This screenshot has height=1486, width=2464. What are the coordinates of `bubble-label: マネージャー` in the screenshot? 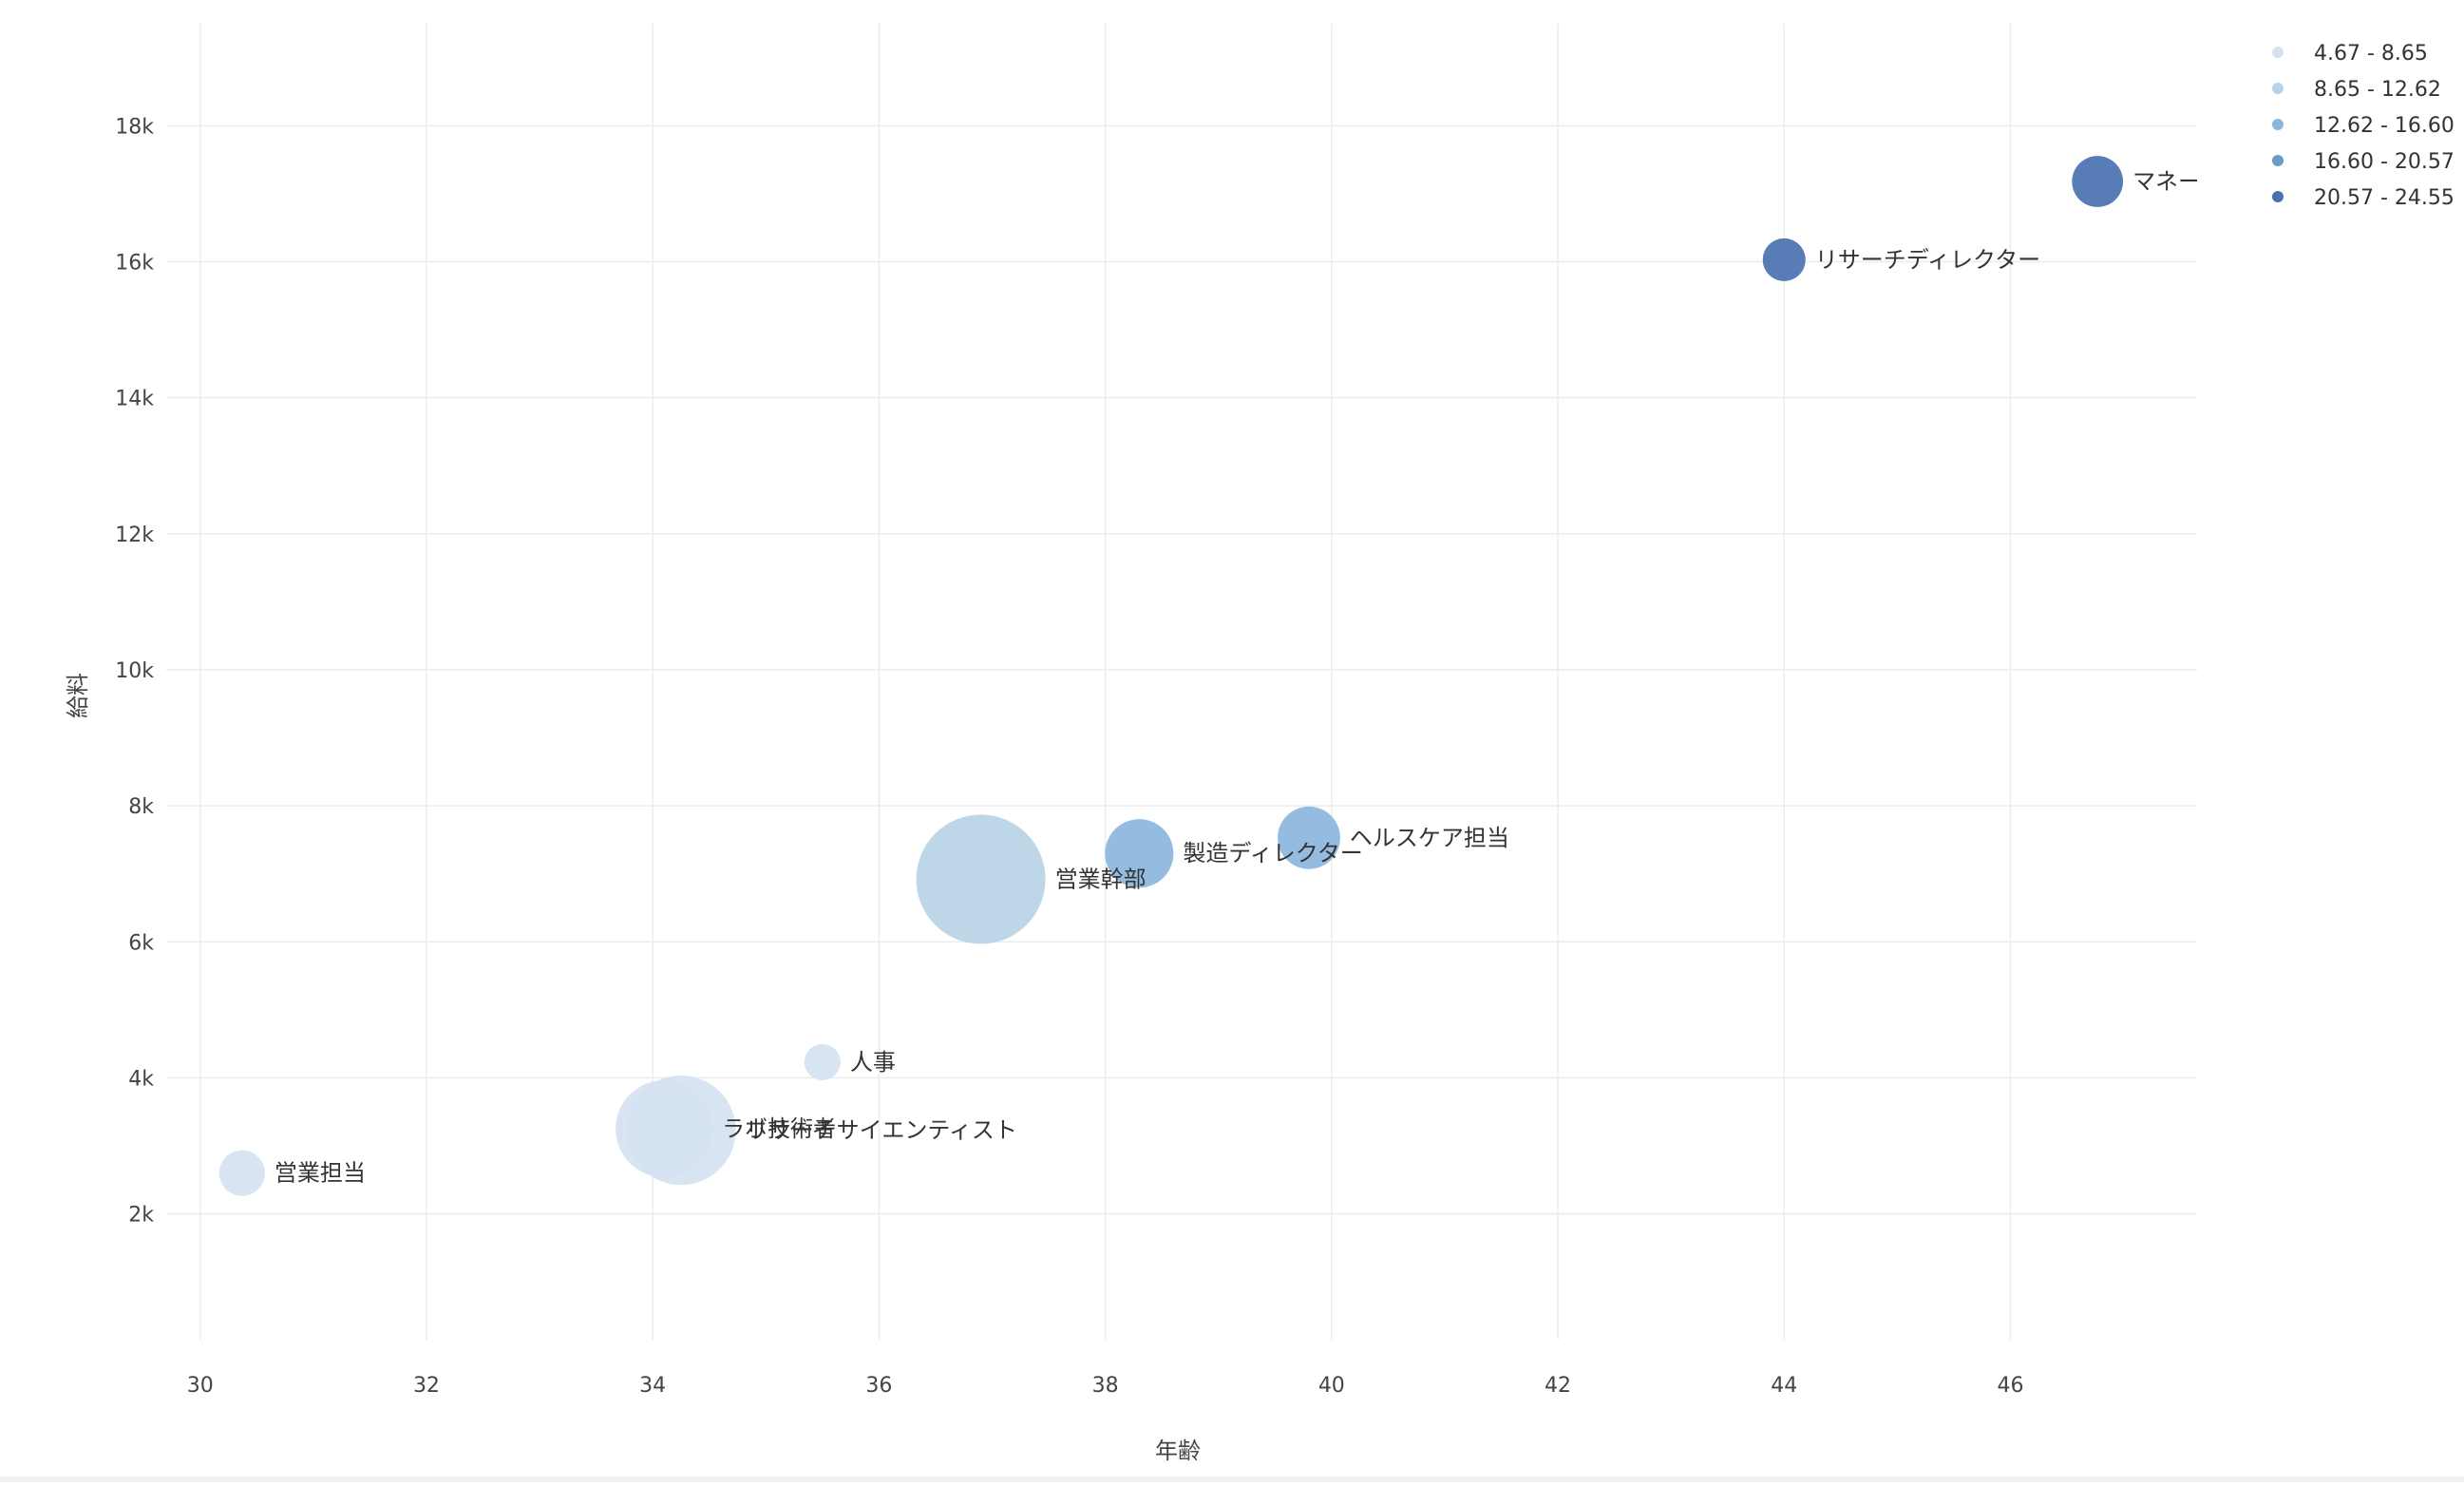 It's located at (2199, 181).